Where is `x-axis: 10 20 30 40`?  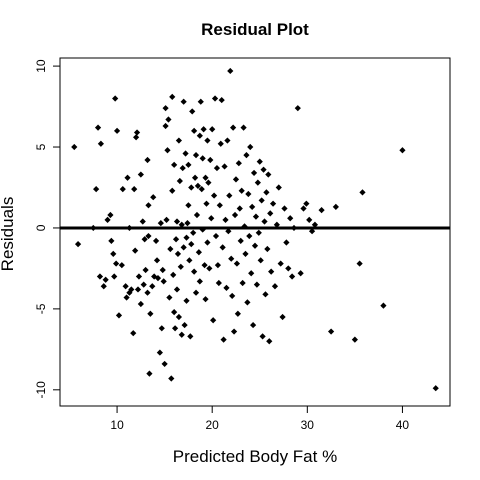
x-axis: 10 20 30 40 is located at coordinates (259, 419).